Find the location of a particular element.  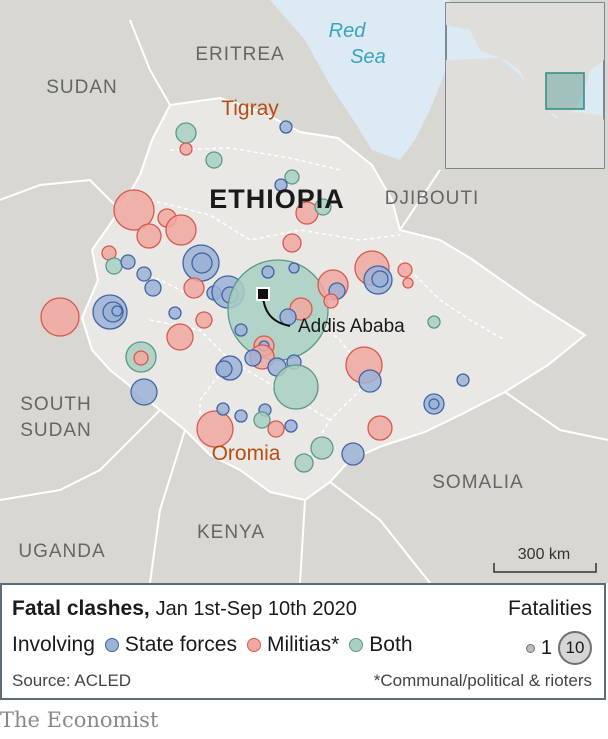

fatalities-big-value: 10 is located at coordinates (575, 647).